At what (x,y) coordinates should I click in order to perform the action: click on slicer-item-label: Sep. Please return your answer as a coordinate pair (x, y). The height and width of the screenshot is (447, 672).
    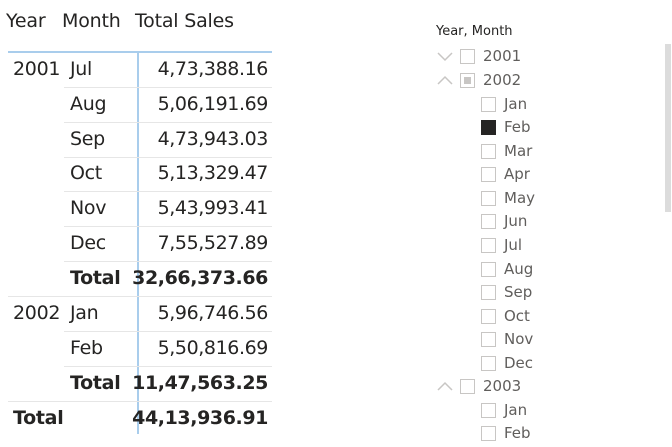
    Looking at the image, I should click on (518, 292).